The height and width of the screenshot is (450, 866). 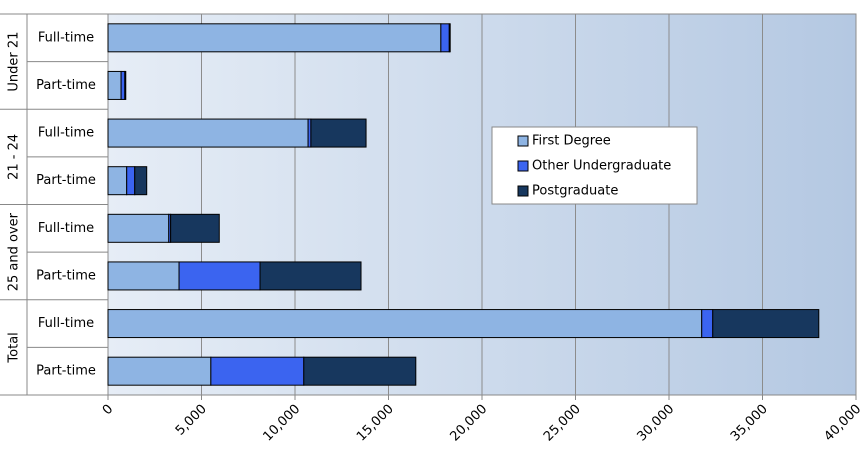 I want to click on x-tick-label: 25,000, so click(x=562, y=423).